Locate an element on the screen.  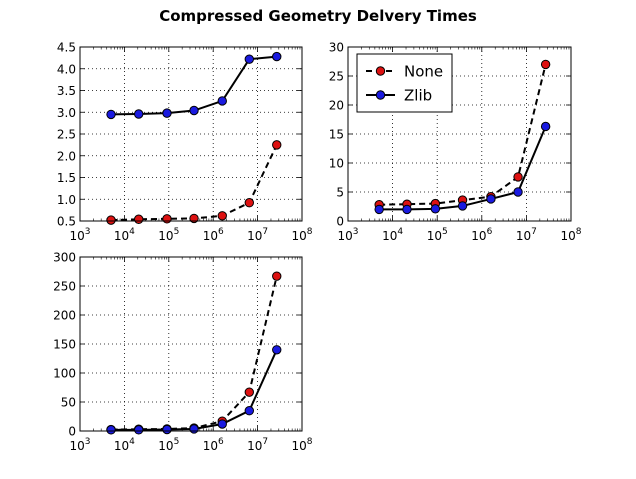
y-tick-label: 250 is located at coordinates (64, 287).